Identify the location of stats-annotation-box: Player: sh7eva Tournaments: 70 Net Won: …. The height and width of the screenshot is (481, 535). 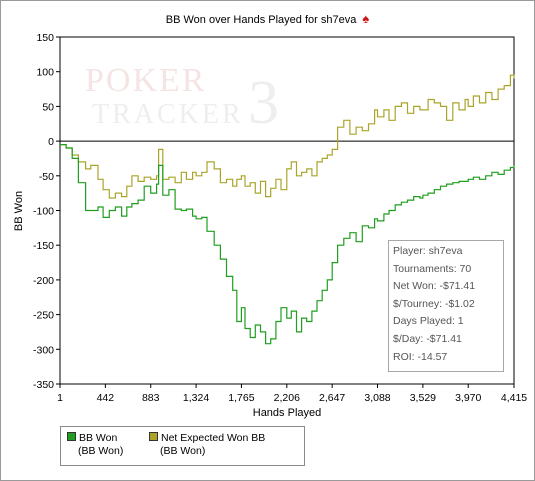
(446, 306).